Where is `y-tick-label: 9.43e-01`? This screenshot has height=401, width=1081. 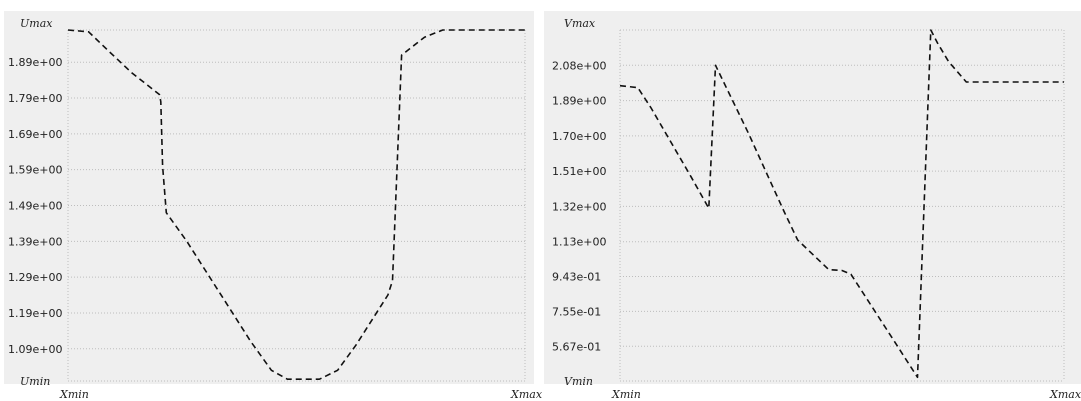 y-tick-label: 9.43e-01 is located at coordinates (576, 276).